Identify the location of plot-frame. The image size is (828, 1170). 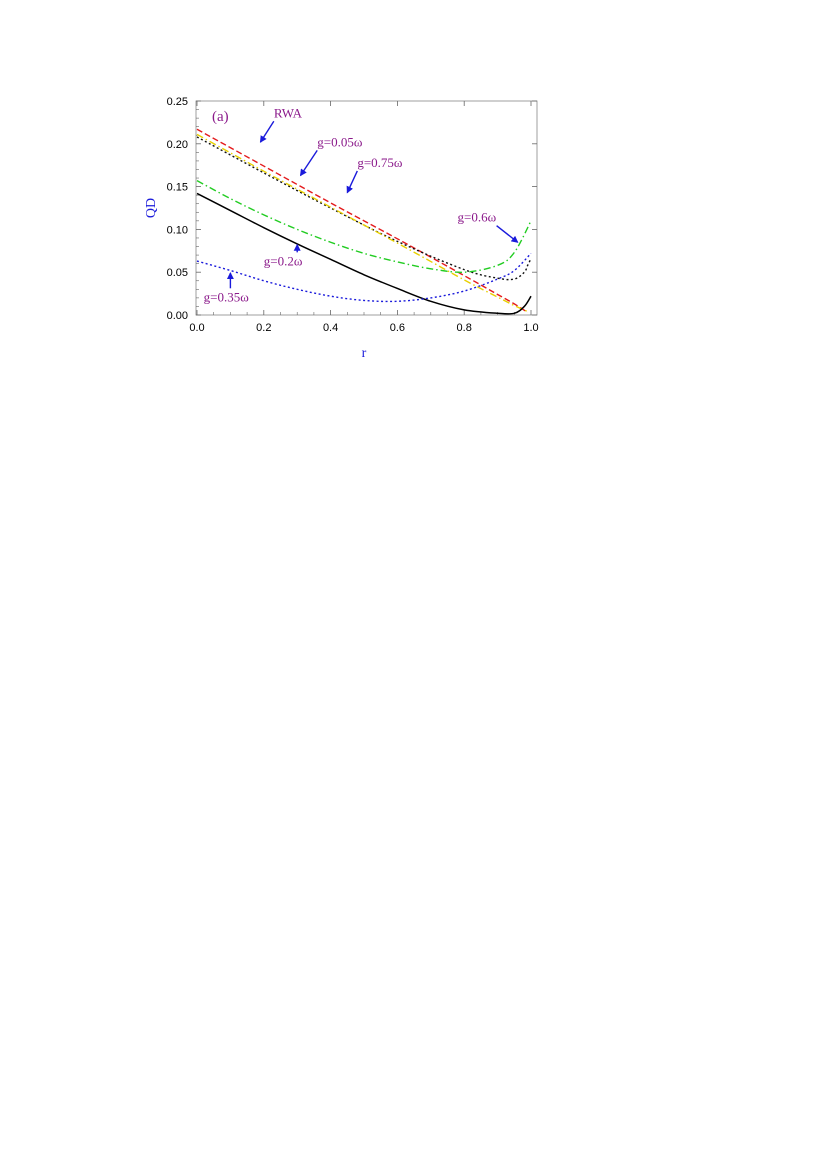
(366, 208).